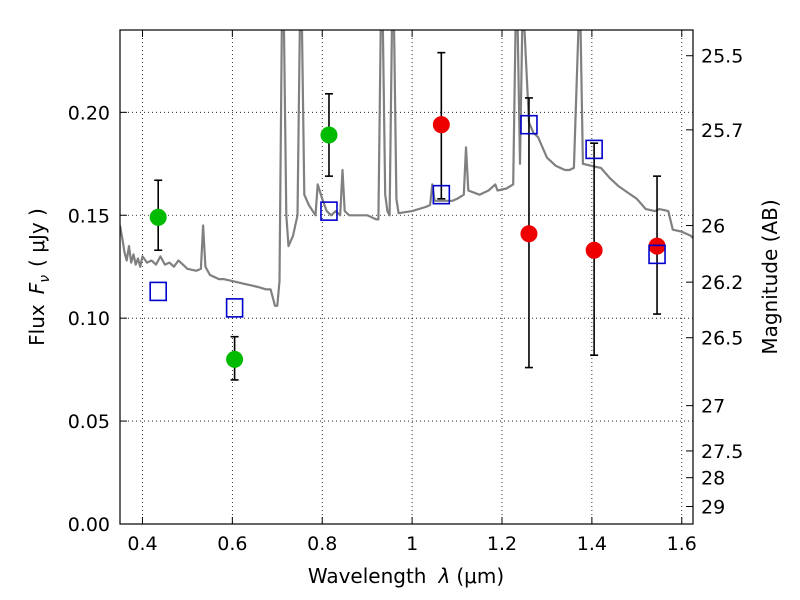  Describe the element at coordinates (722, 57) in the screenshot. I see `y2-tick-label: 25.5` at that location.